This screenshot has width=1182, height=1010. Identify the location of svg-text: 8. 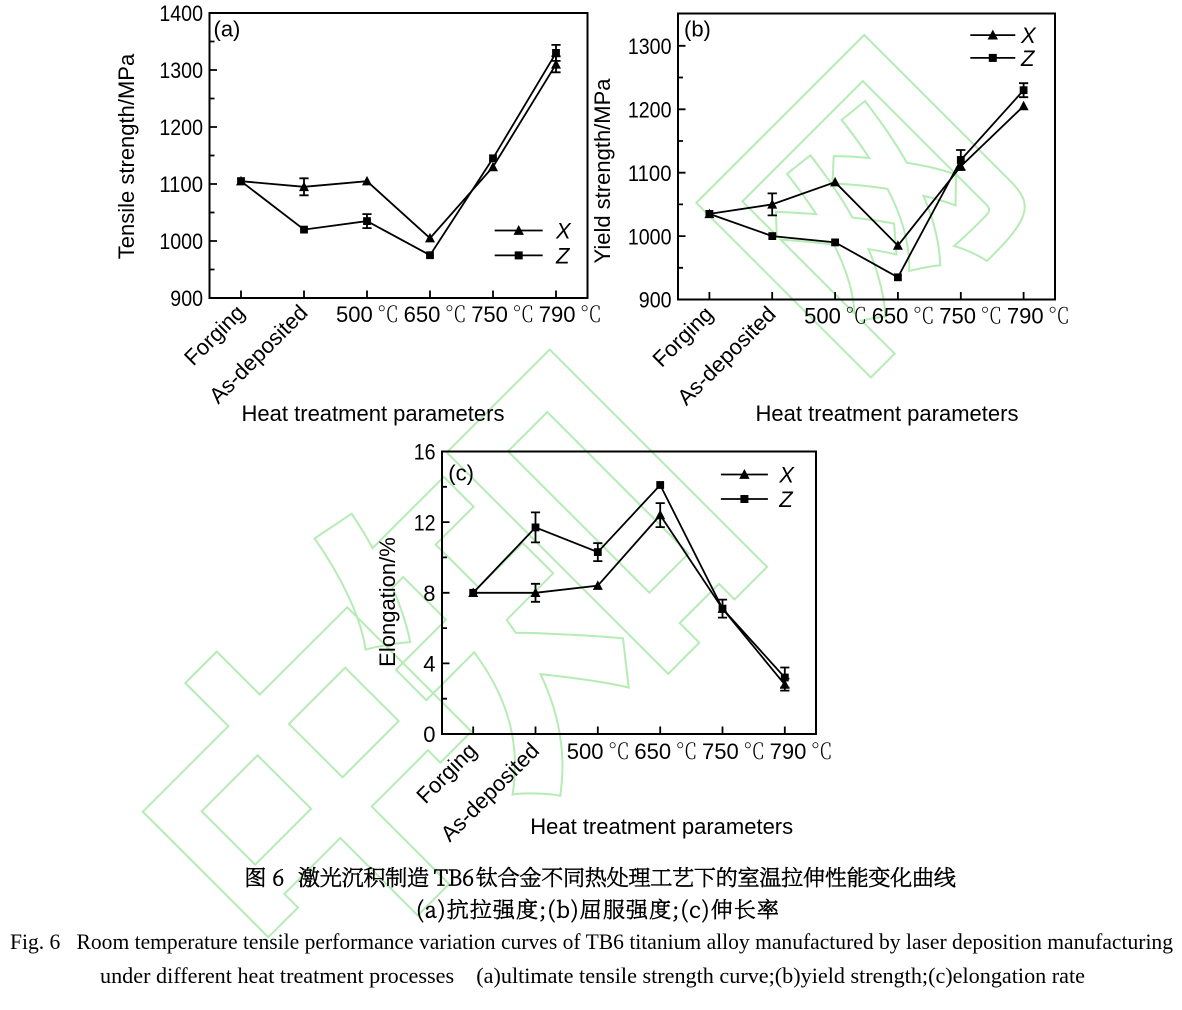
(429, 593).